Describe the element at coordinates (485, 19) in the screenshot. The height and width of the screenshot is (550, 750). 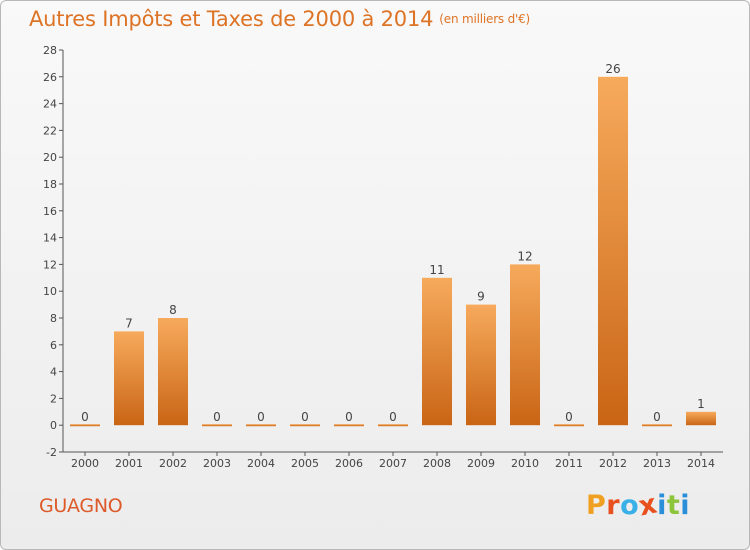
I see `chart-unit-note: (en milliers d'€)` at that location.